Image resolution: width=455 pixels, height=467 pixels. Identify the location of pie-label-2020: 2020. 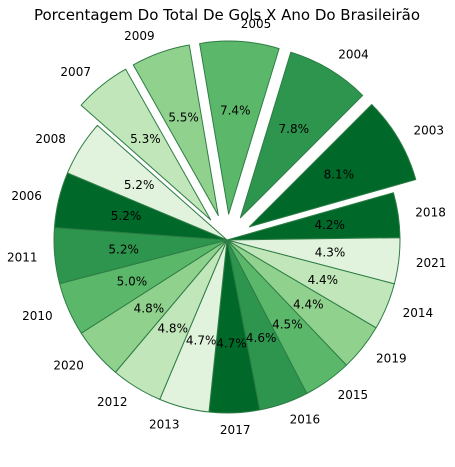
(68, 365).